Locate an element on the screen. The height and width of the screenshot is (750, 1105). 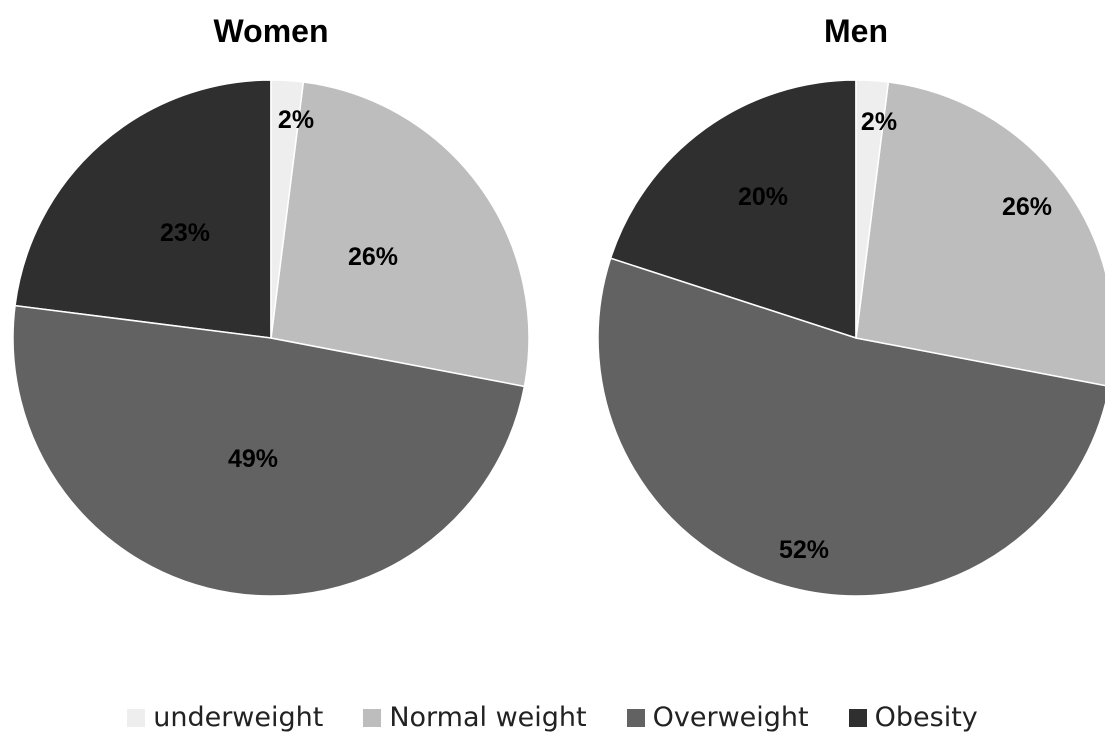
legend-label-obesity: Obesity is located at coordinates (926, 717).